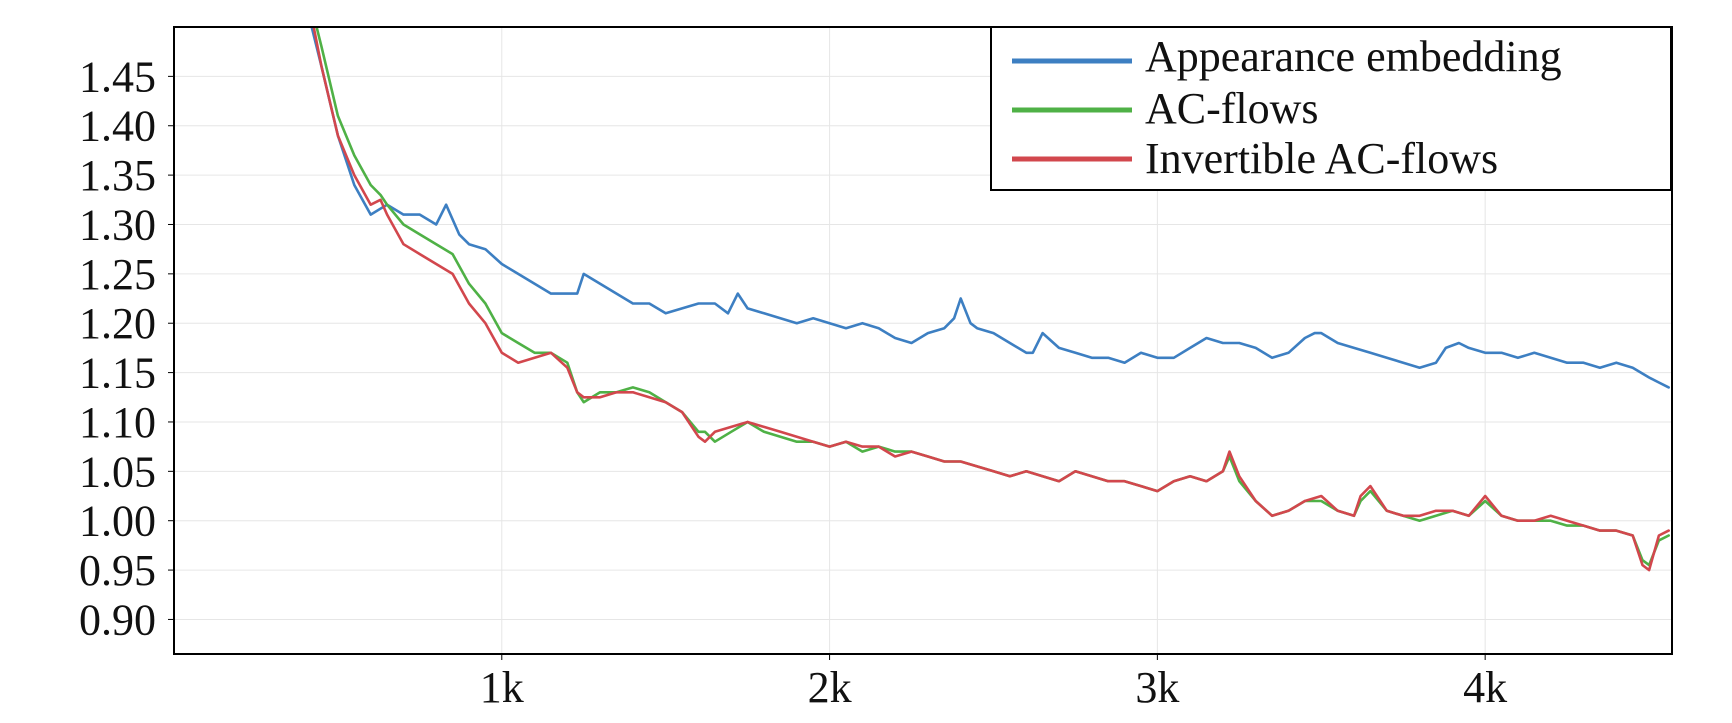  What do you see at coordinates (1321, 158) in the screenshot?
I see `legend-label-invertible-ac-flows: Invertible AC-flows` at bounding box center [1321, 158].